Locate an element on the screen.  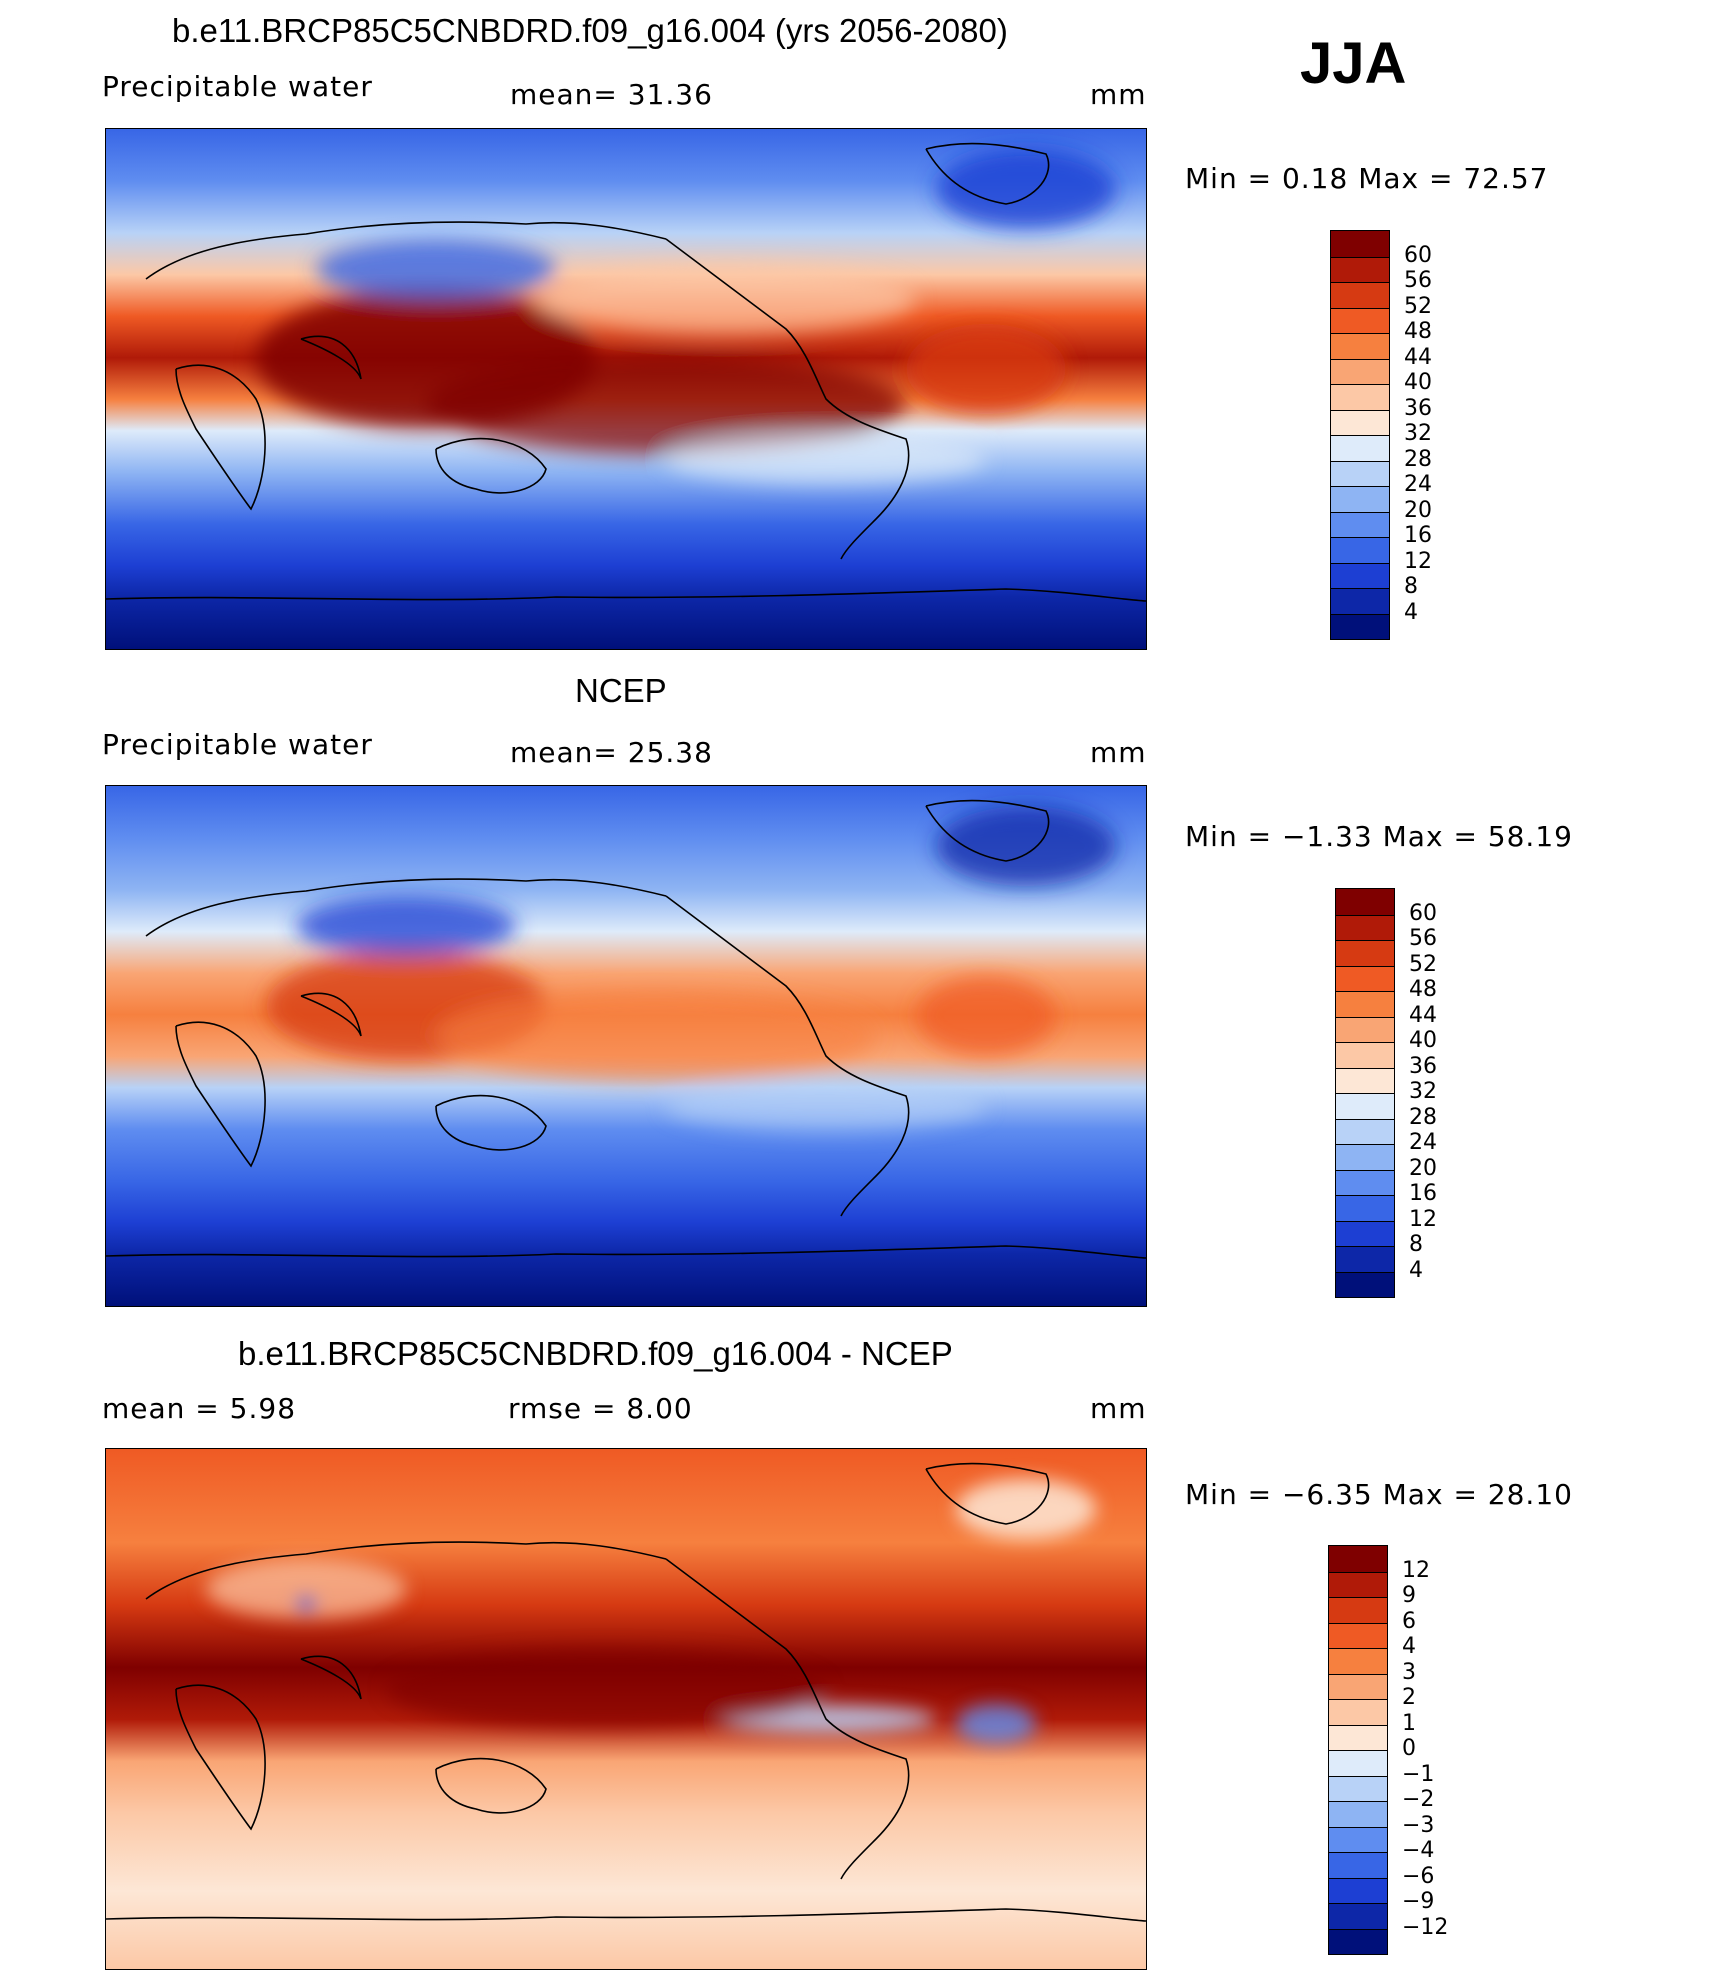
panel-3-mean-label: mean = 5.98 is located at coordinates (199, 1408).